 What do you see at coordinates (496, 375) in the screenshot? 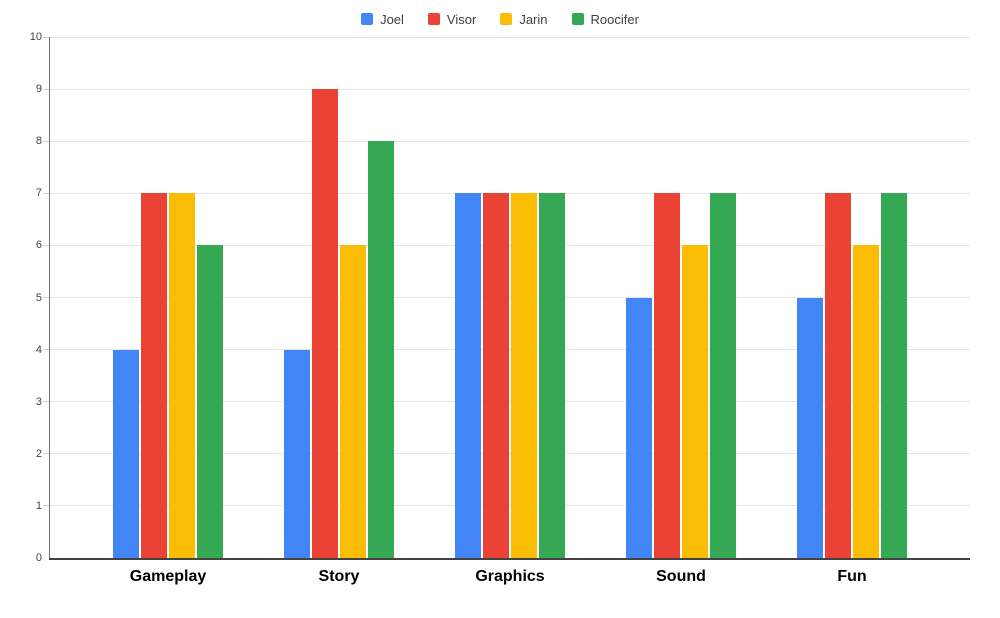
I see `bar-visor-graphics` at bounding box center [496, 375].